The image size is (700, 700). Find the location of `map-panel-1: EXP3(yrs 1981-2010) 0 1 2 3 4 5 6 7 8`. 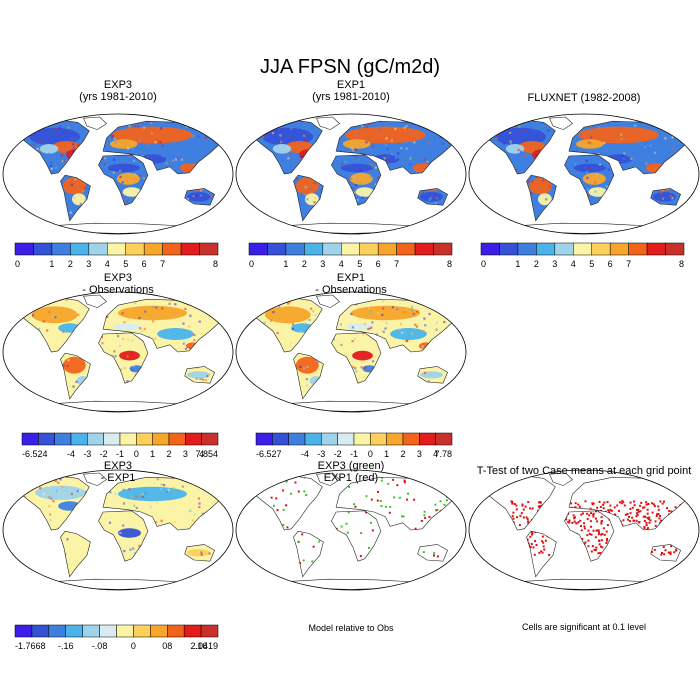

map-panel-1: EXP3(yrs 1981-2010) 0 1 2 3 4 5 6 7 8 is located at coordinates (118, 174).